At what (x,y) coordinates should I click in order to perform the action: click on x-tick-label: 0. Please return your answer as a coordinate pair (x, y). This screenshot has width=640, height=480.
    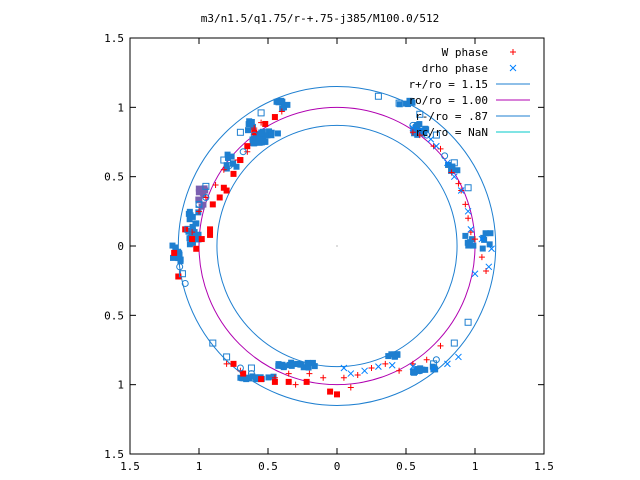
    Looking at the image, I should click on (337, 466).